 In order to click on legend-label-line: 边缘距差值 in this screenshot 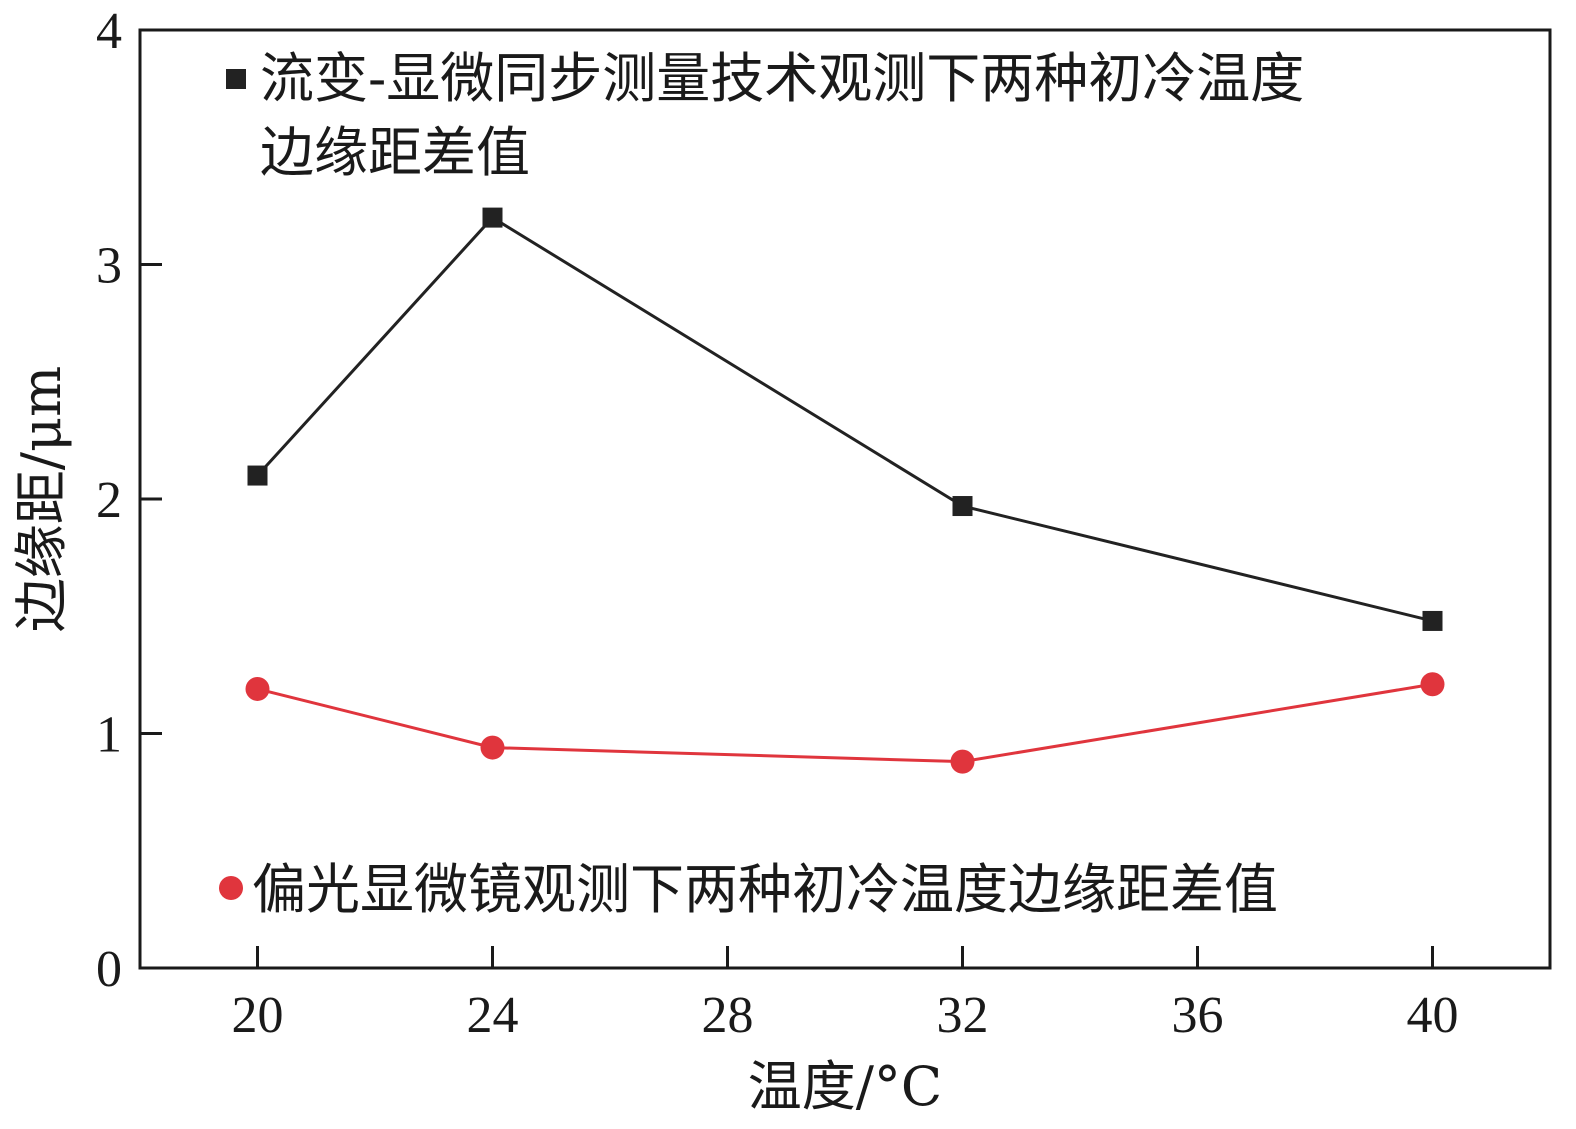, I will do `click(395, 152)`.